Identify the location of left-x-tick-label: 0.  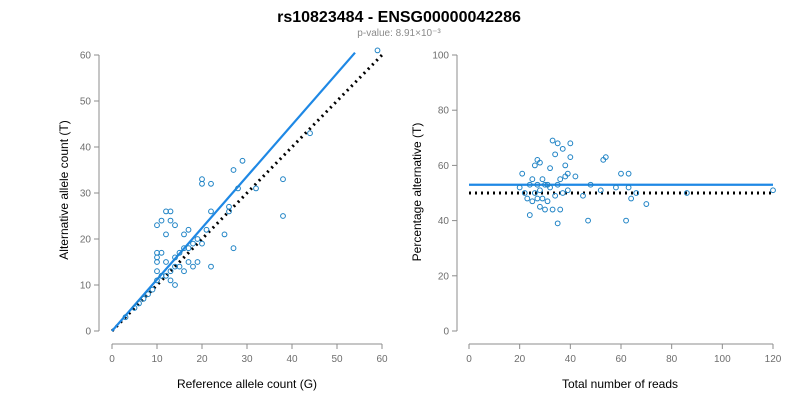
(112, 359).